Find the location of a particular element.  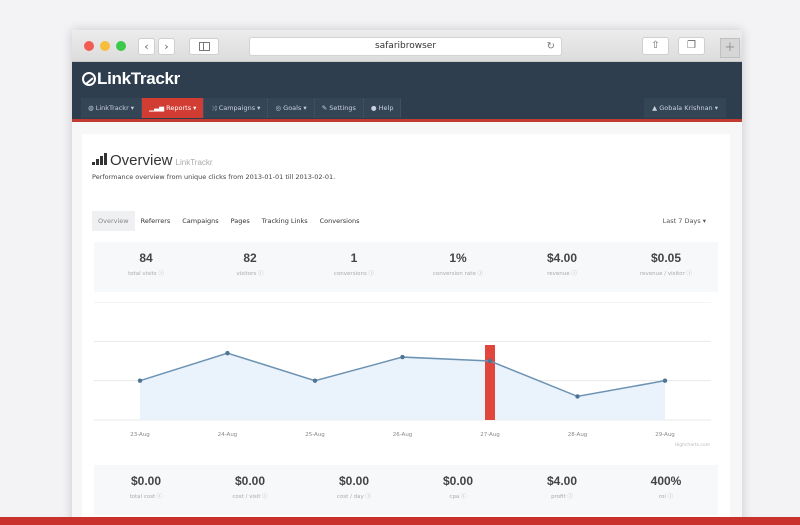

x-axis-label: 27-Aug is located at coordinates (490, 435).